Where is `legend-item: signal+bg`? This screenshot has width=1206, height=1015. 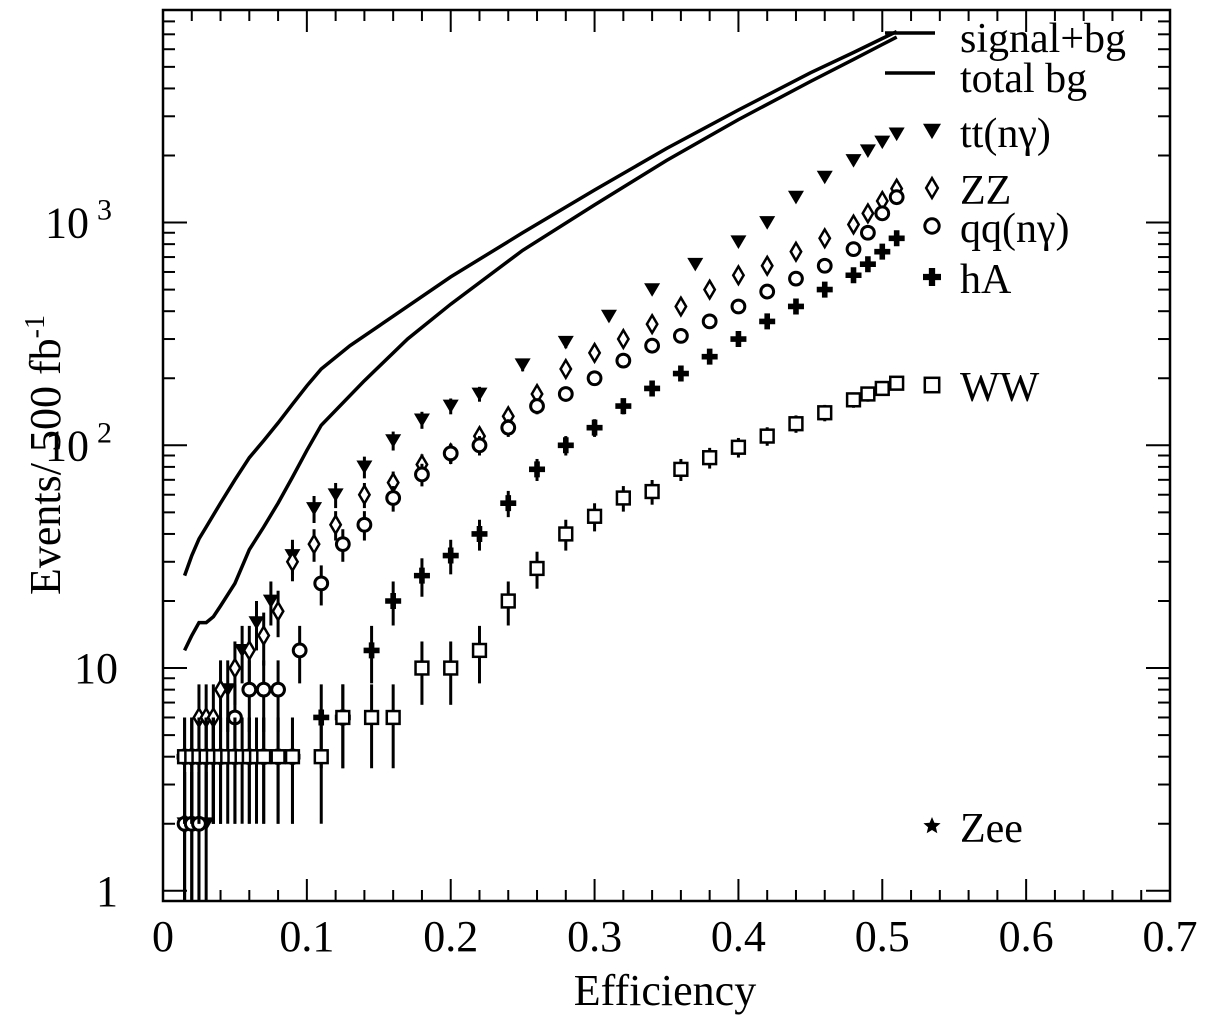
legend-item: signal+bg is located at coordinates (1005, 39).